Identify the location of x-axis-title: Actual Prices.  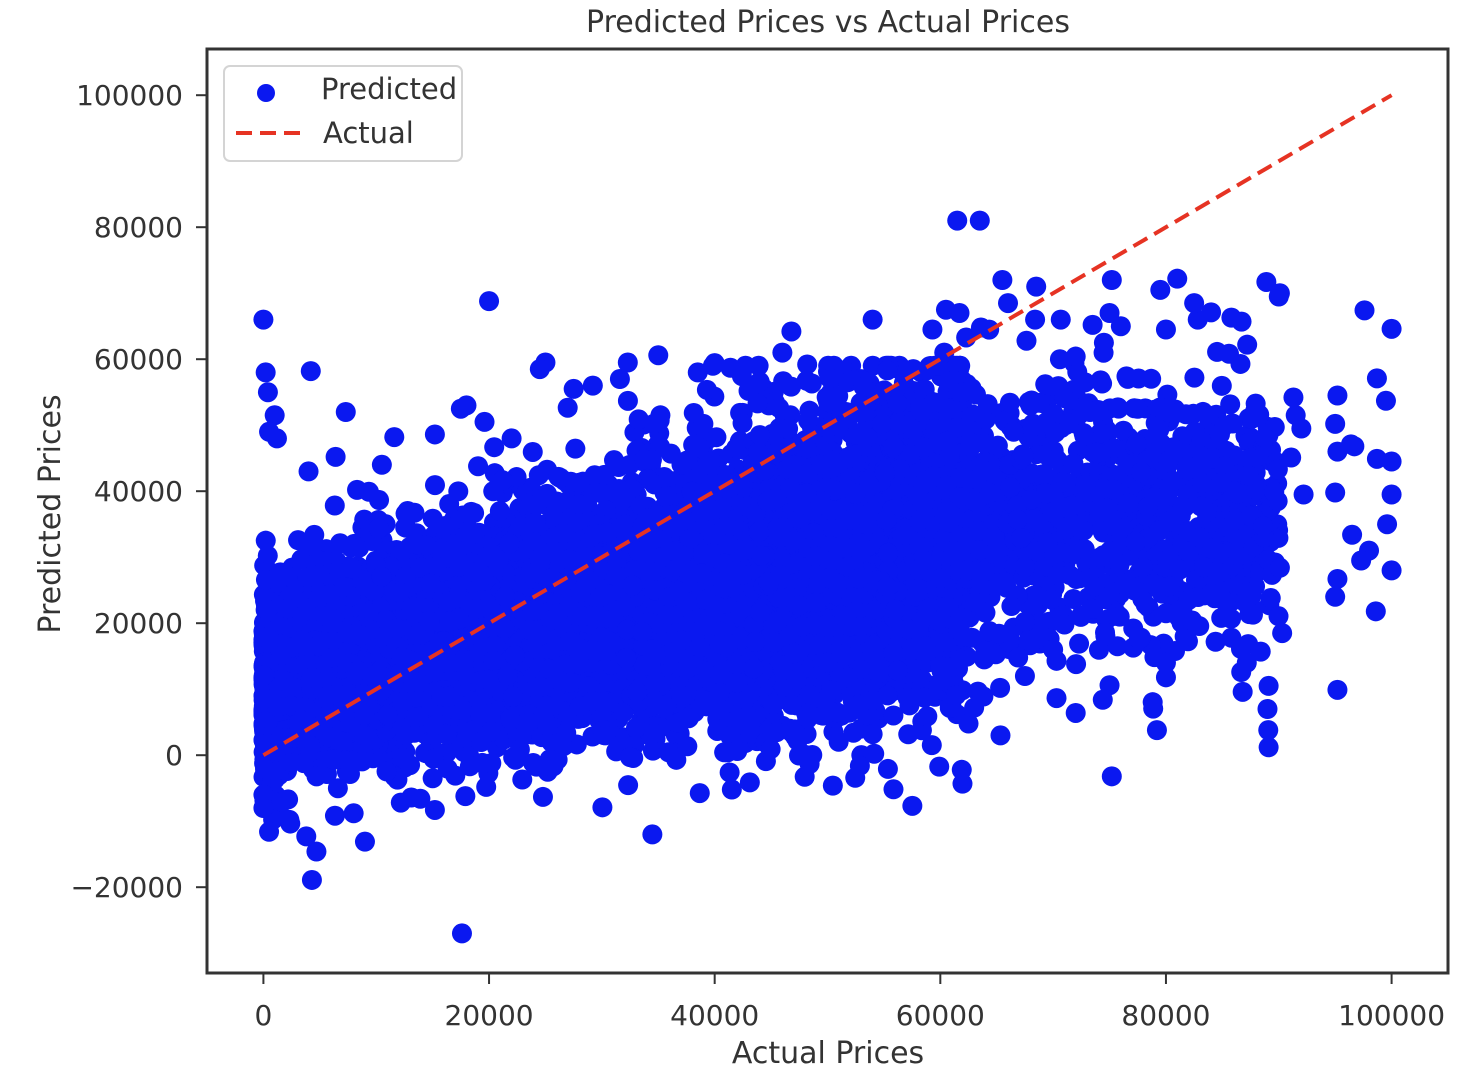
(828, 1053).